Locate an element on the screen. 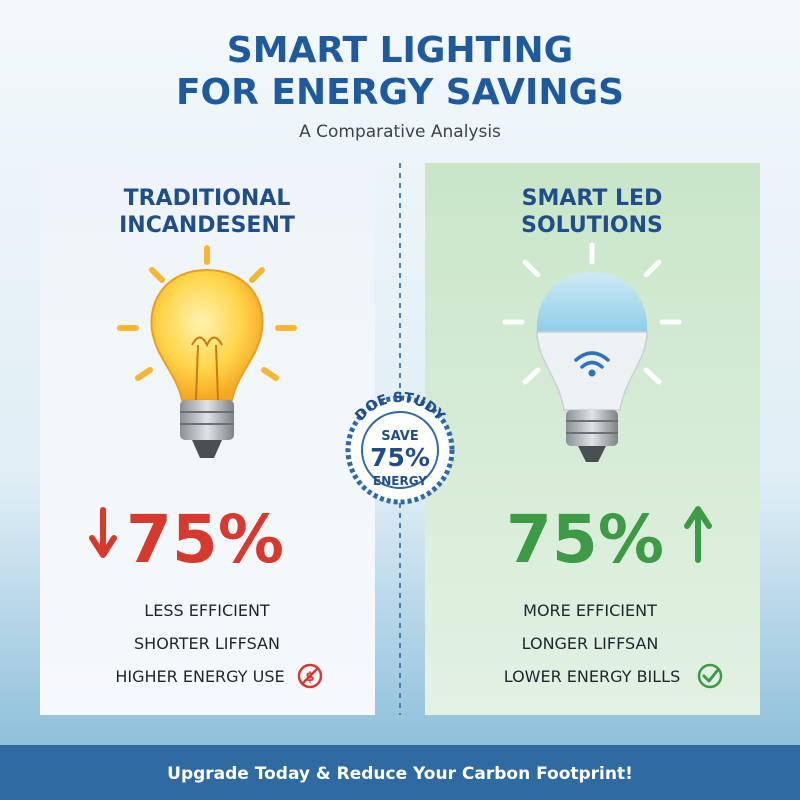 The image size is (800, 800). feature: LONGER LIFFSAN is located at coordinates (590, 643).